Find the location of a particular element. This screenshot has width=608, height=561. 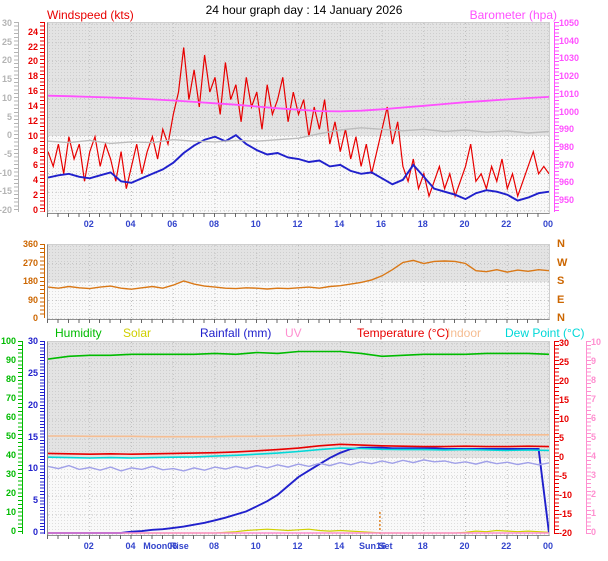

rain_mm-tick-label: 0 is located at coordinates (35, 532).